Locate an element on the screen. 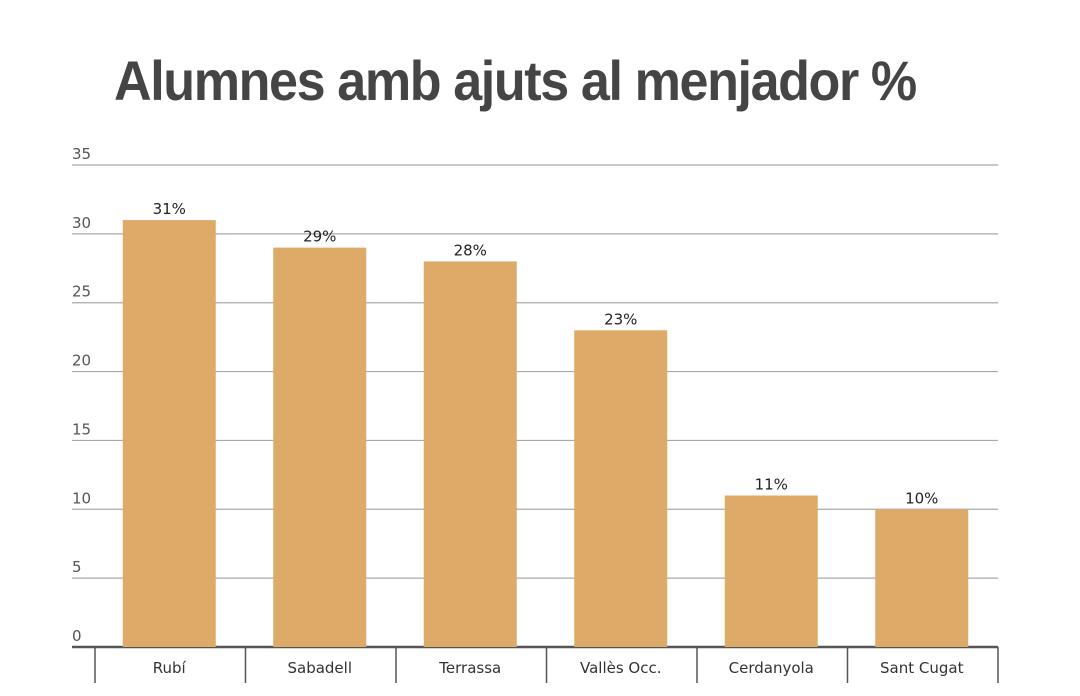 This screenshot has width=1080, height=696. data-label-Rubí: 31% is located at coordinates (169, 209).